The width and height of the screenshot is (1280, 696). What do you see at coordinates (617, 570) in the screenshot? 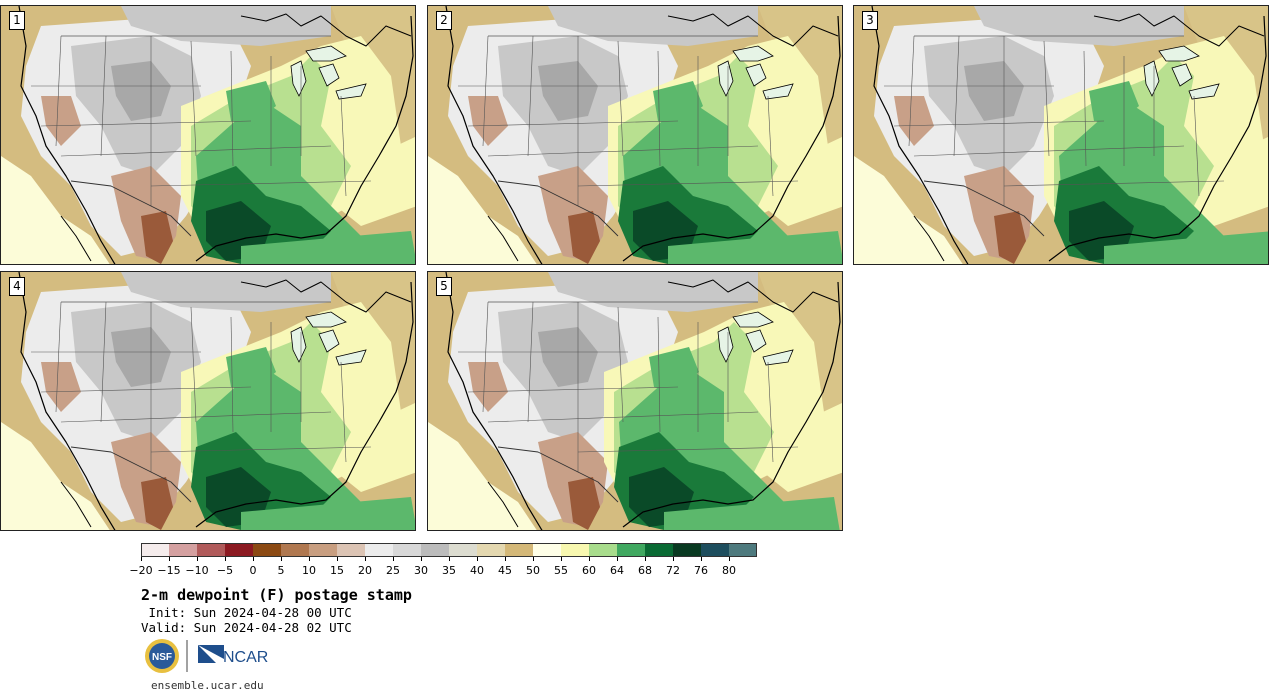
I see `colorbar-tick-label: 64` at bounding box center [617, 570].